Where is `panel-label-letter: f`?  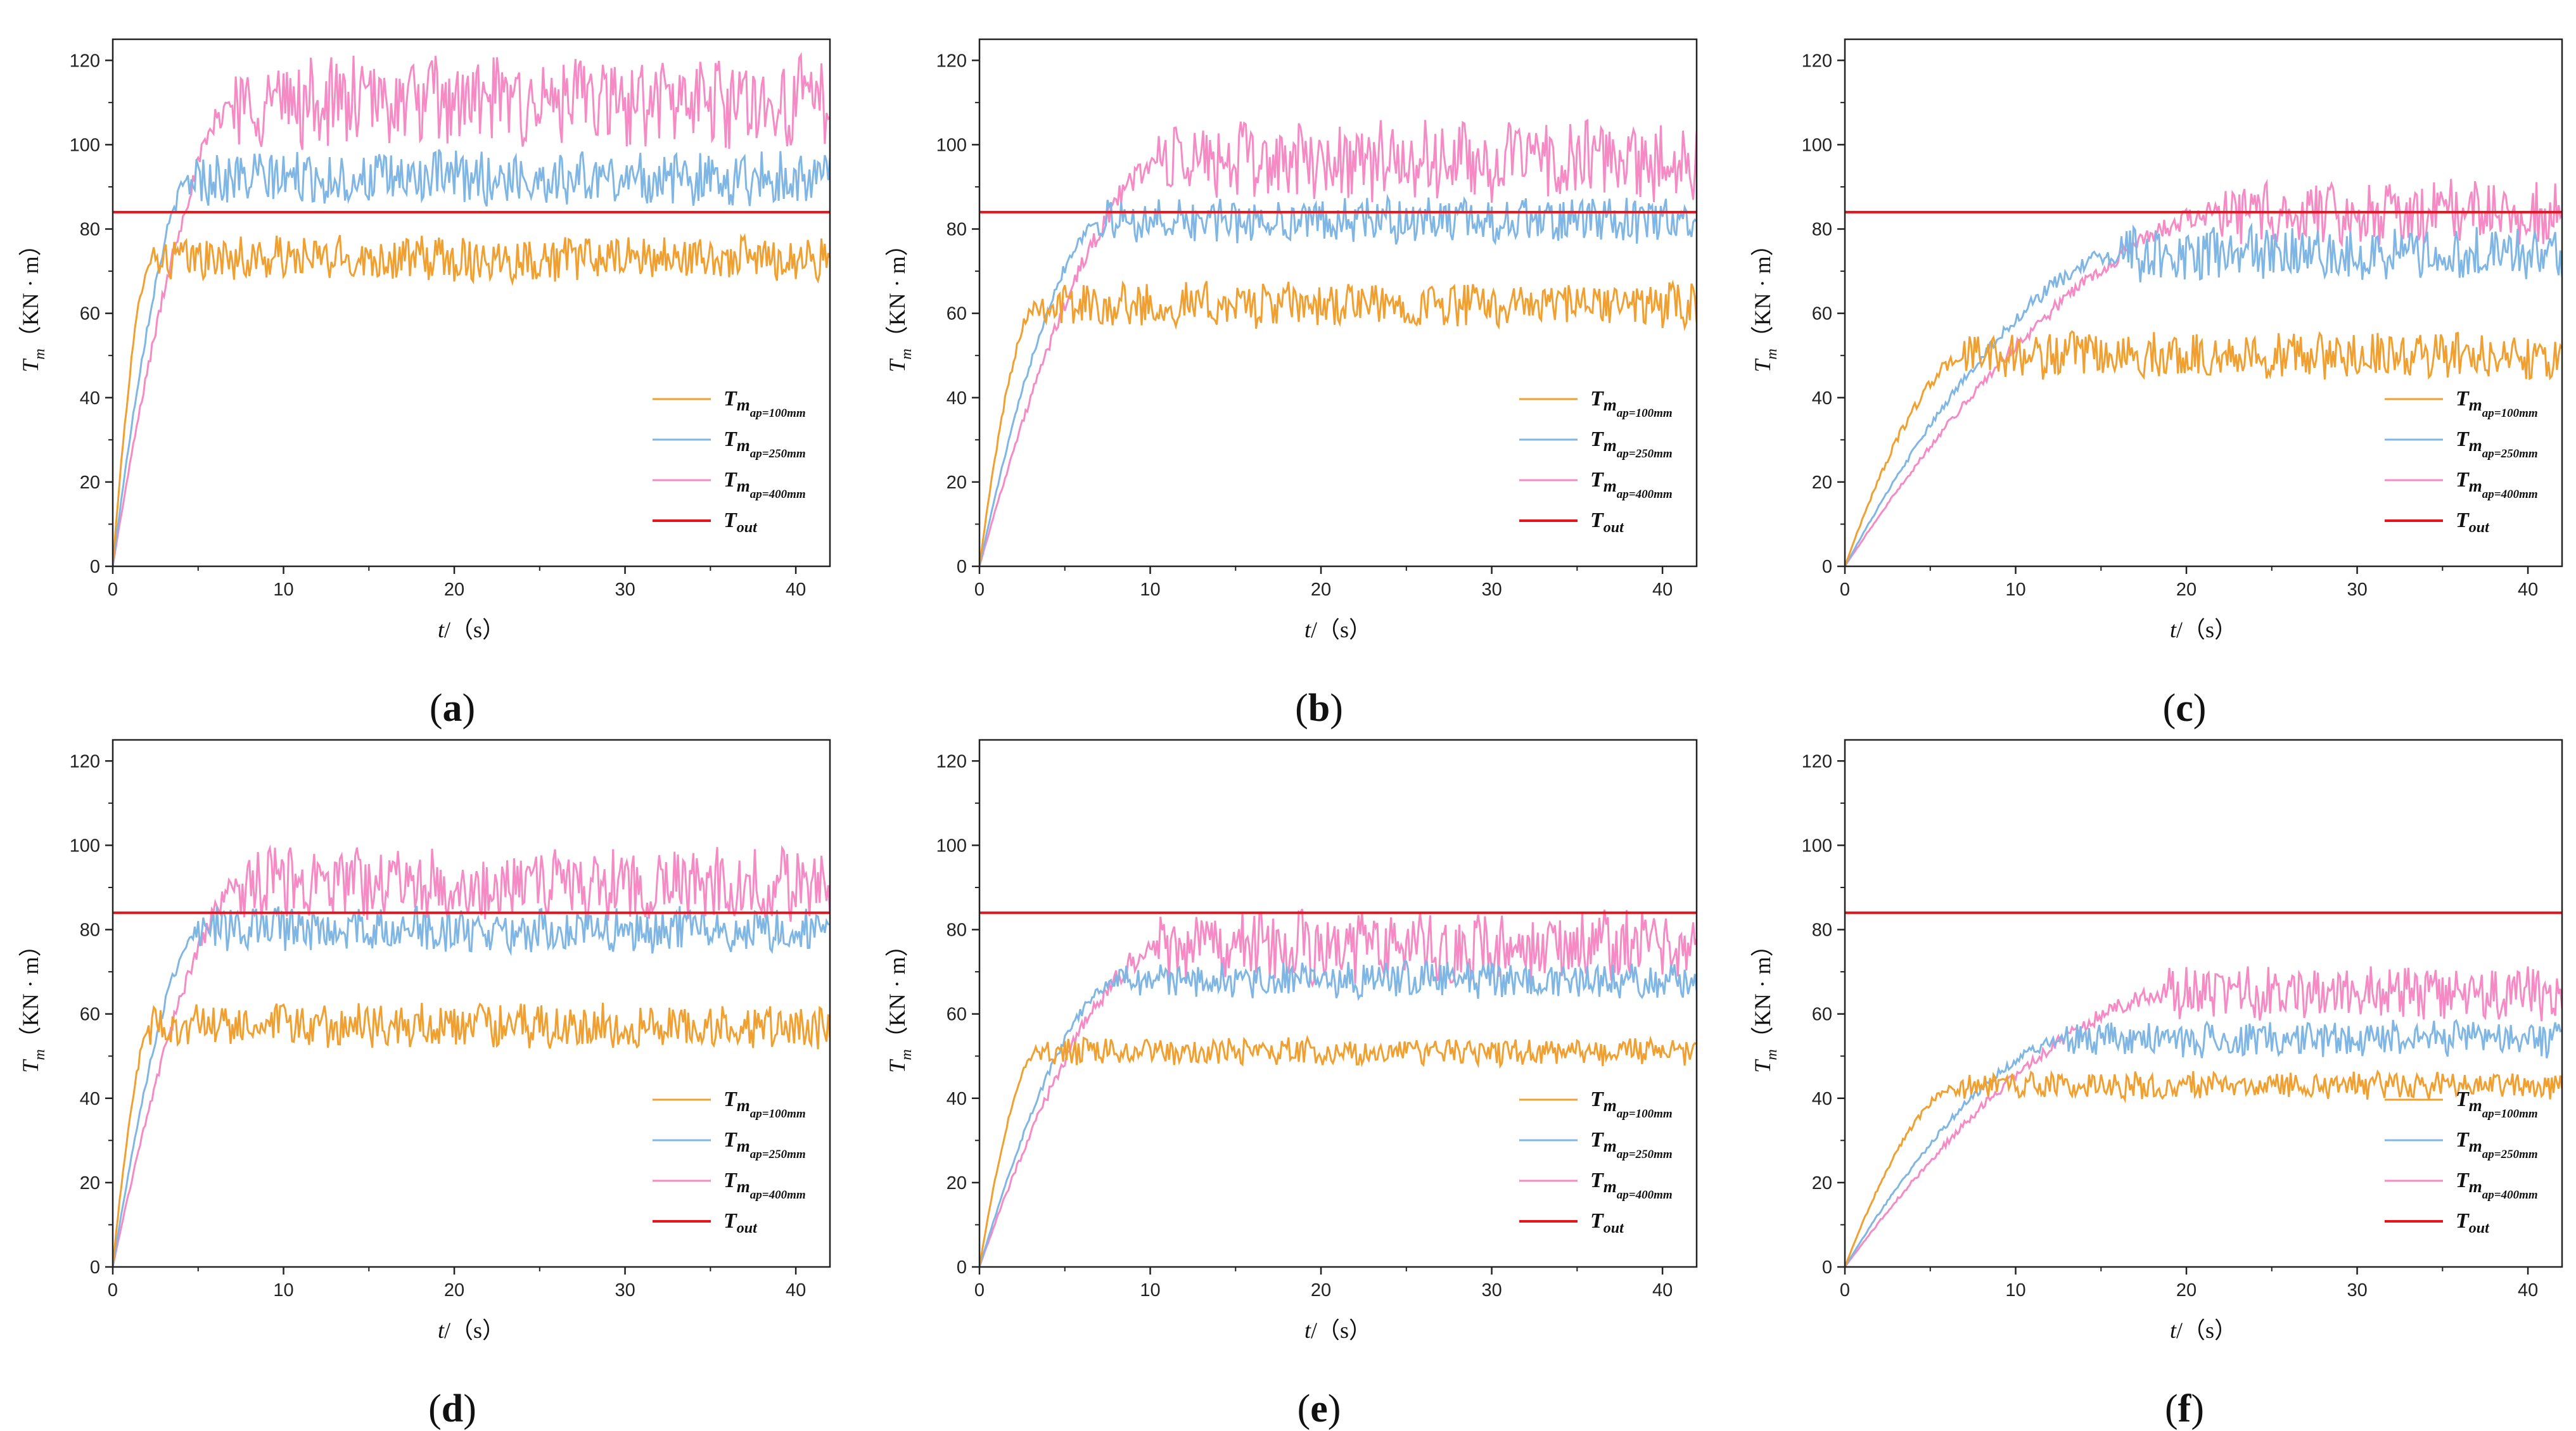 panel-label-letter: f is located at coordinates (2185, 1409).